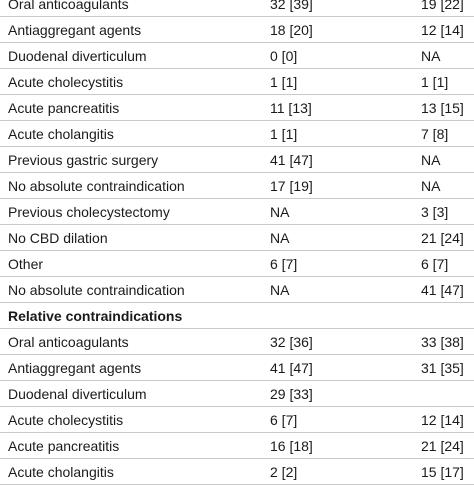 This screenshot has width=474, height=485. I want to click on table-row: Previous cholecystectomy NA 3 [3], so click(237, 212).